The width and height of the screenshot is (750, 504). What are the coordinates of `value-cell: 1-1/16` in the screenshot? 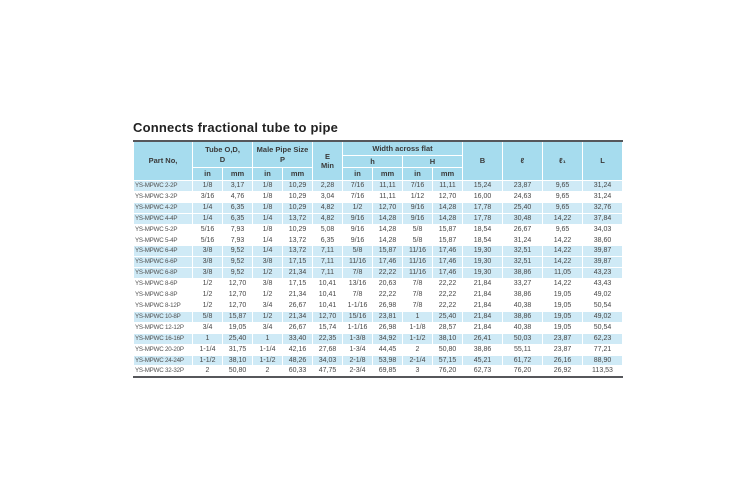 It's located at (357, 327).